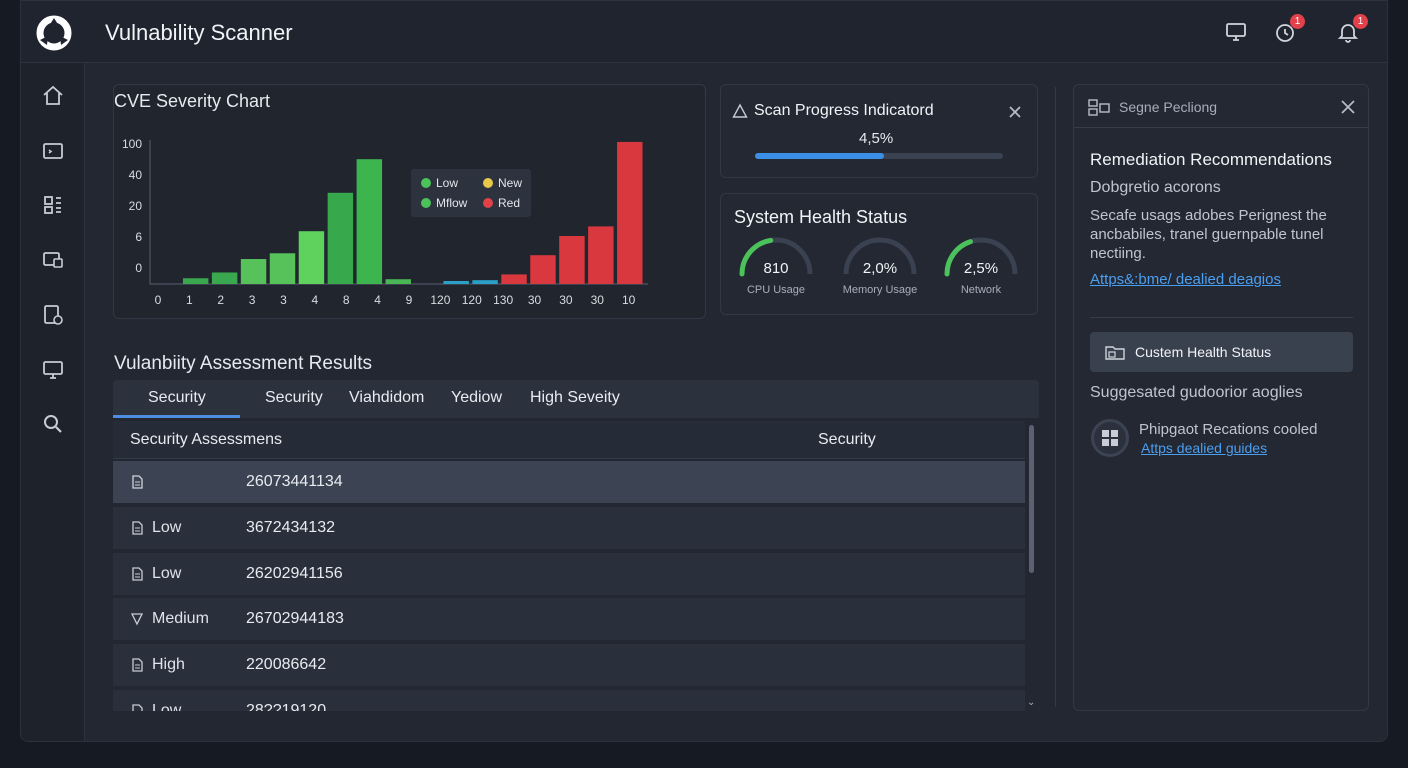 This screenshot has width=1408, height=768. What do you see at coordinates (756, 257) in the screenshot?
I see `gauge-fill` at bounding box center [756, 257].